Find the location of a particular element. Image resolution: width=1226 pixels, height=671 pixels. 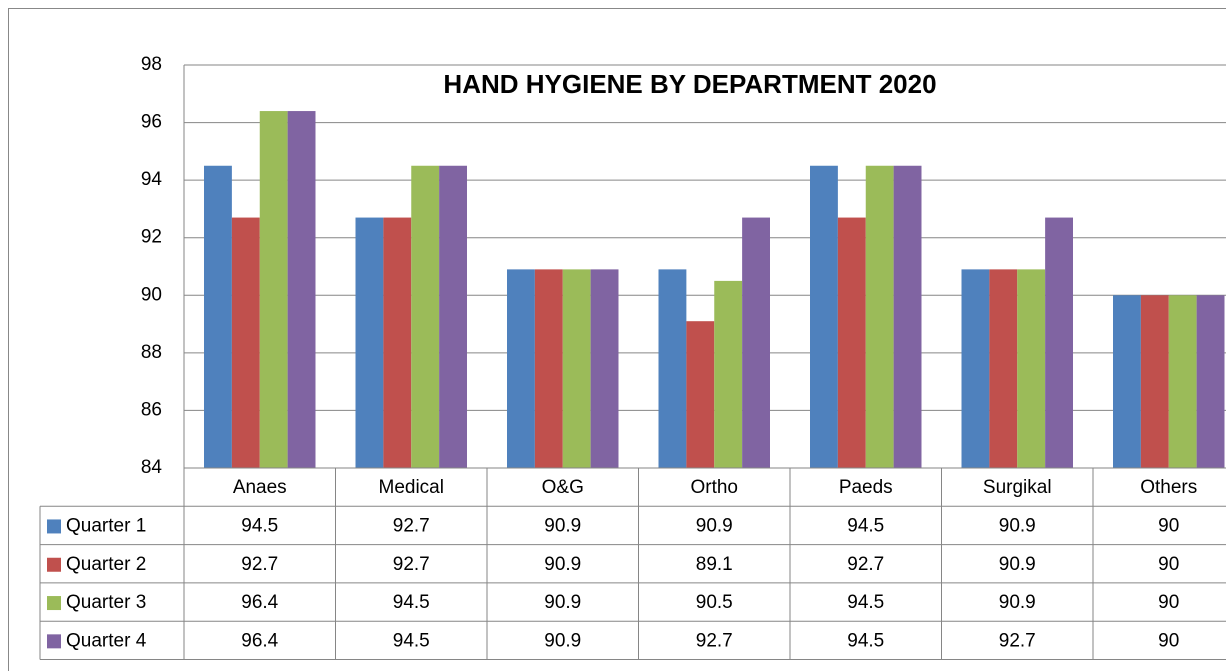

y-tick-label: 86 is located at coordinates (151, 409).